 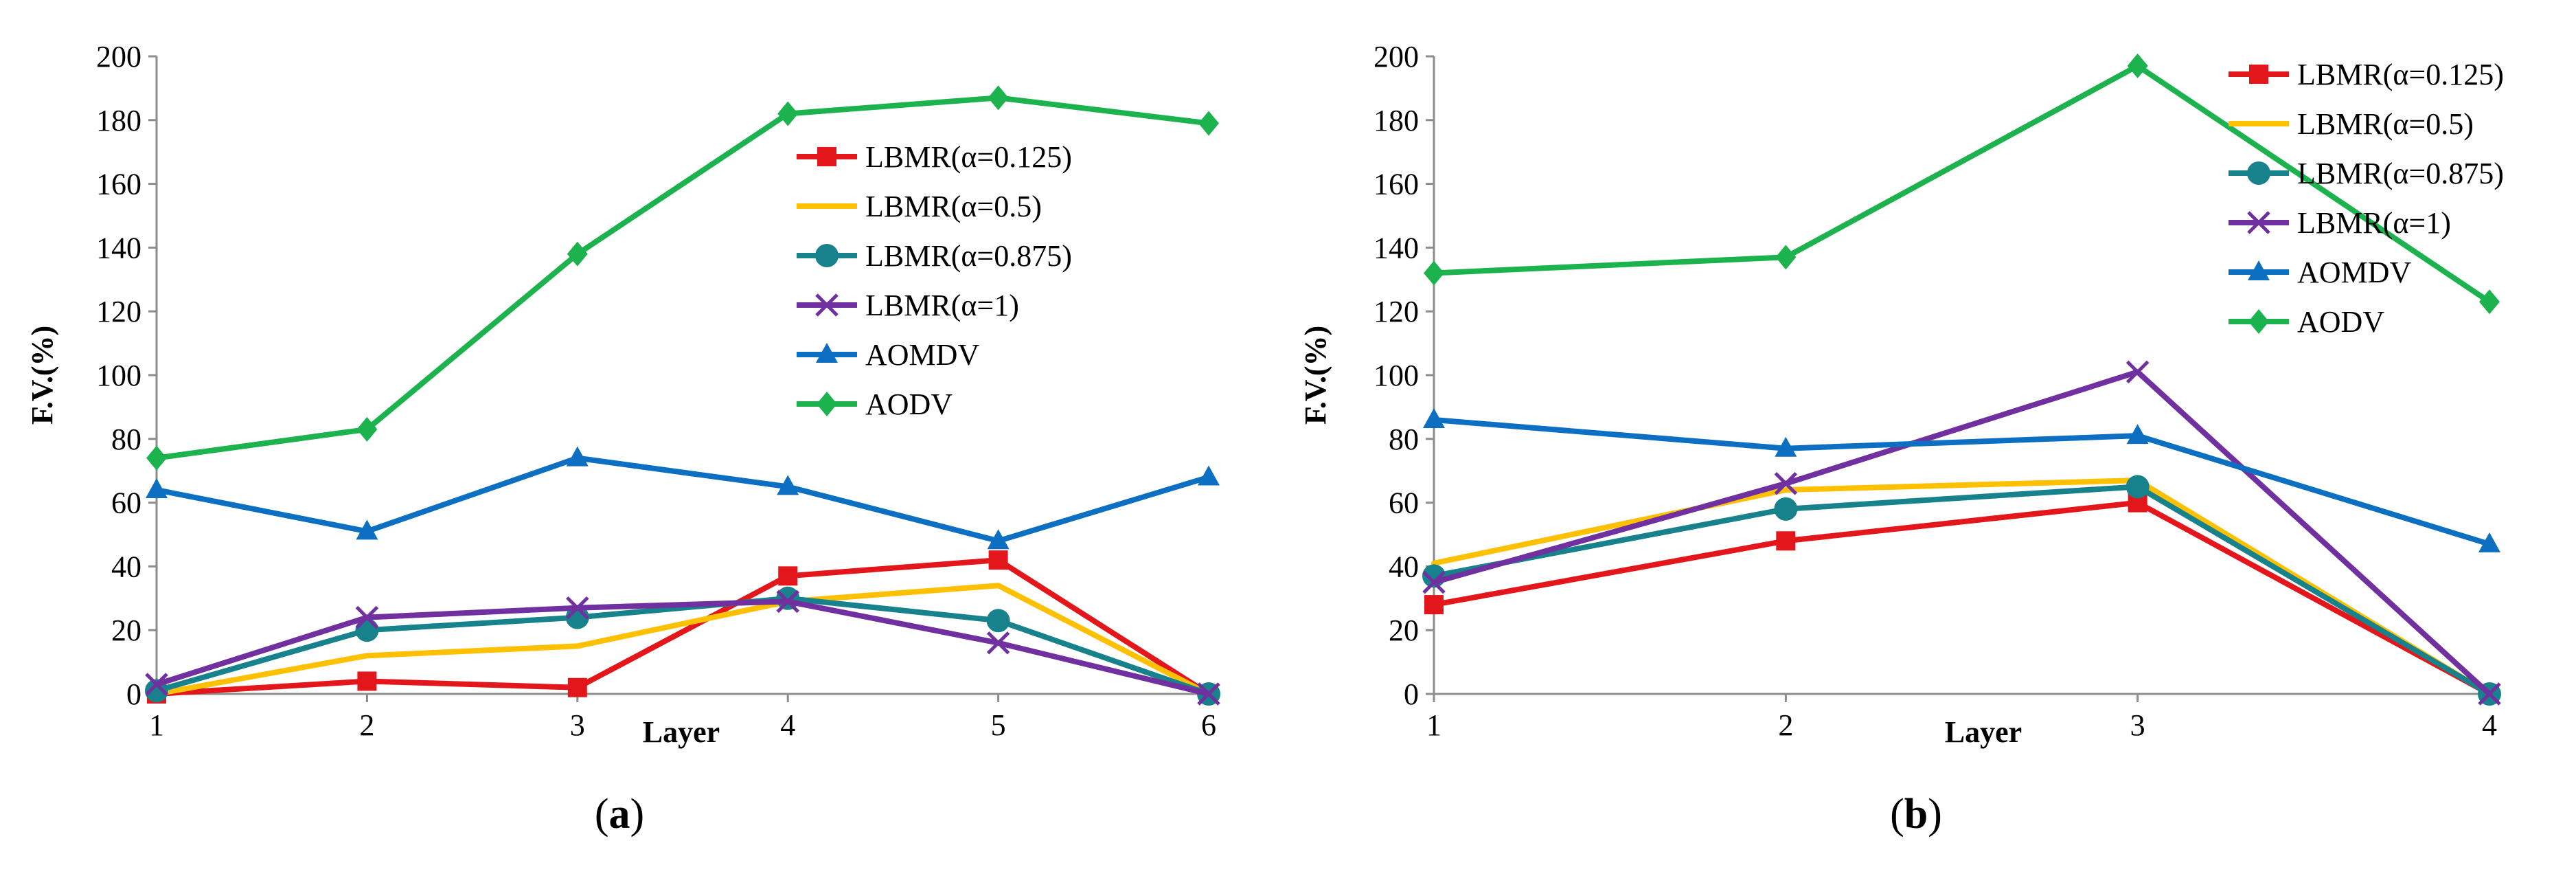 What do you see at coordinates (156, 725) in the screenshot?
I see `panel-a-x-tick-label: 1` at bounding box center [156, 725].